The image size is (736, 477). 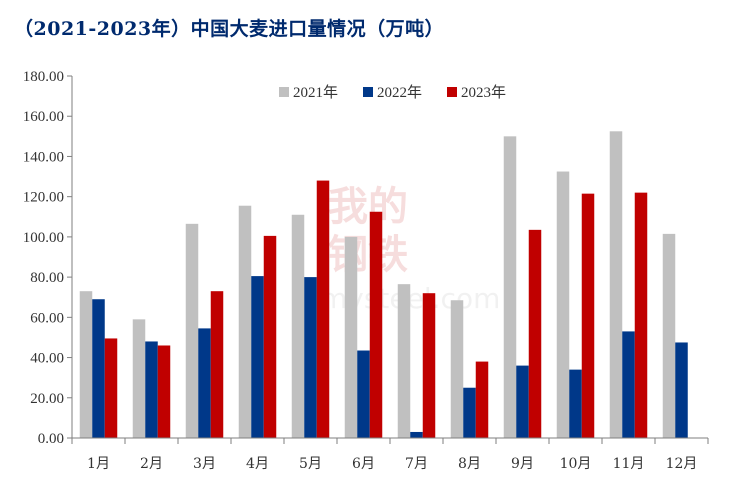 What do you see at coordinates (469, 464) in the screenshot?
I see `x-tick-label: 8月` at bounding box center [469, 464].